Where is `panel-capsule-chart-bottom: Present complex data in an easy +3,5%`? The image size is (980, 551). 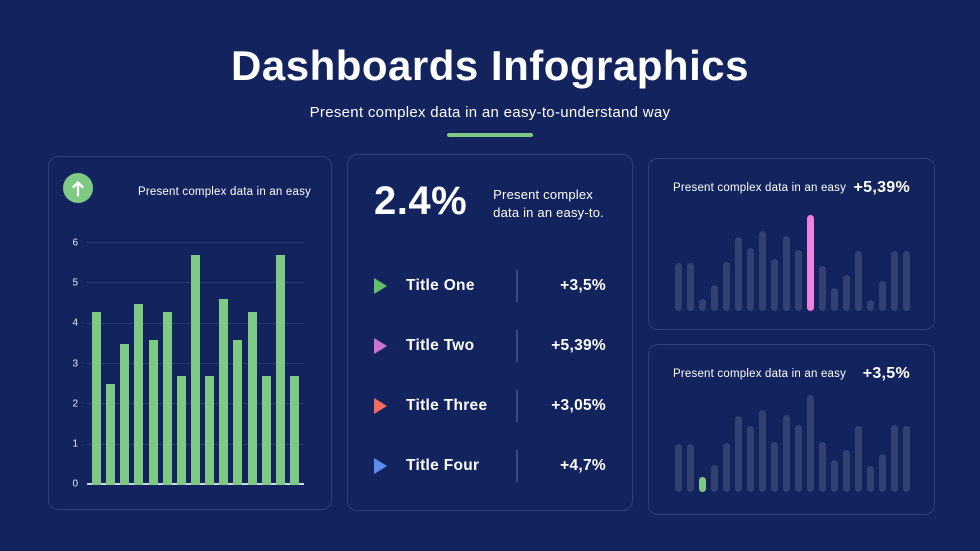
panel-capsule-chart-bottom: Present complex data in an easy +3,5% is located at coordinates (791, 429).